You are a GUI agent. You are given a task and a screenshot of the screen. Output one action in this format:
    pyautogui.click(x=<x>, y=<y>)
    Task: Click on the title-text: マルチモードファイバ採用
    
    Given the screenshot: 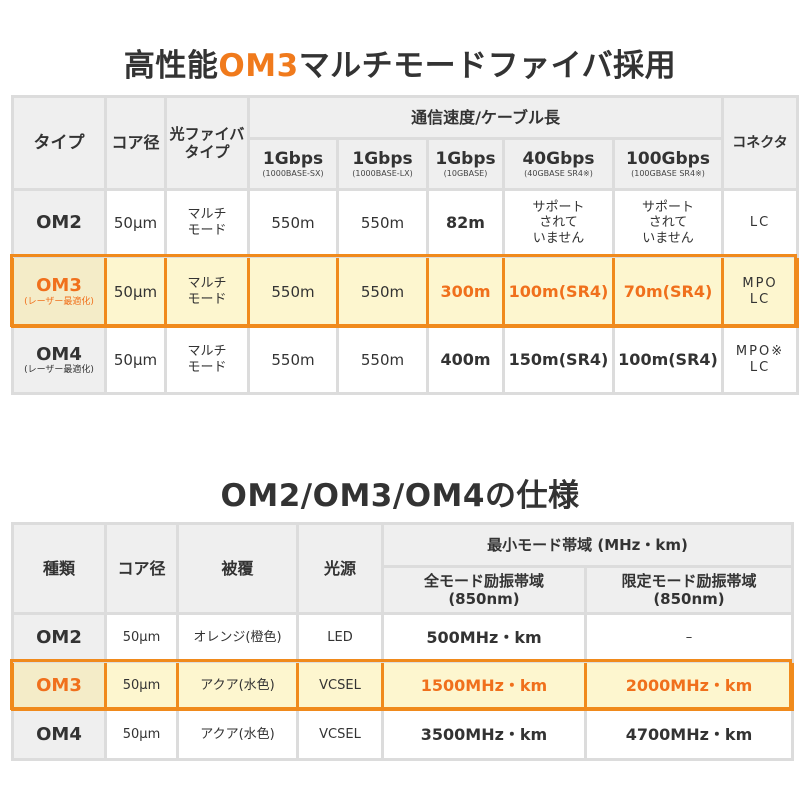 What is the action you would take?
    pyautogui.click(x=487, y=66)
    